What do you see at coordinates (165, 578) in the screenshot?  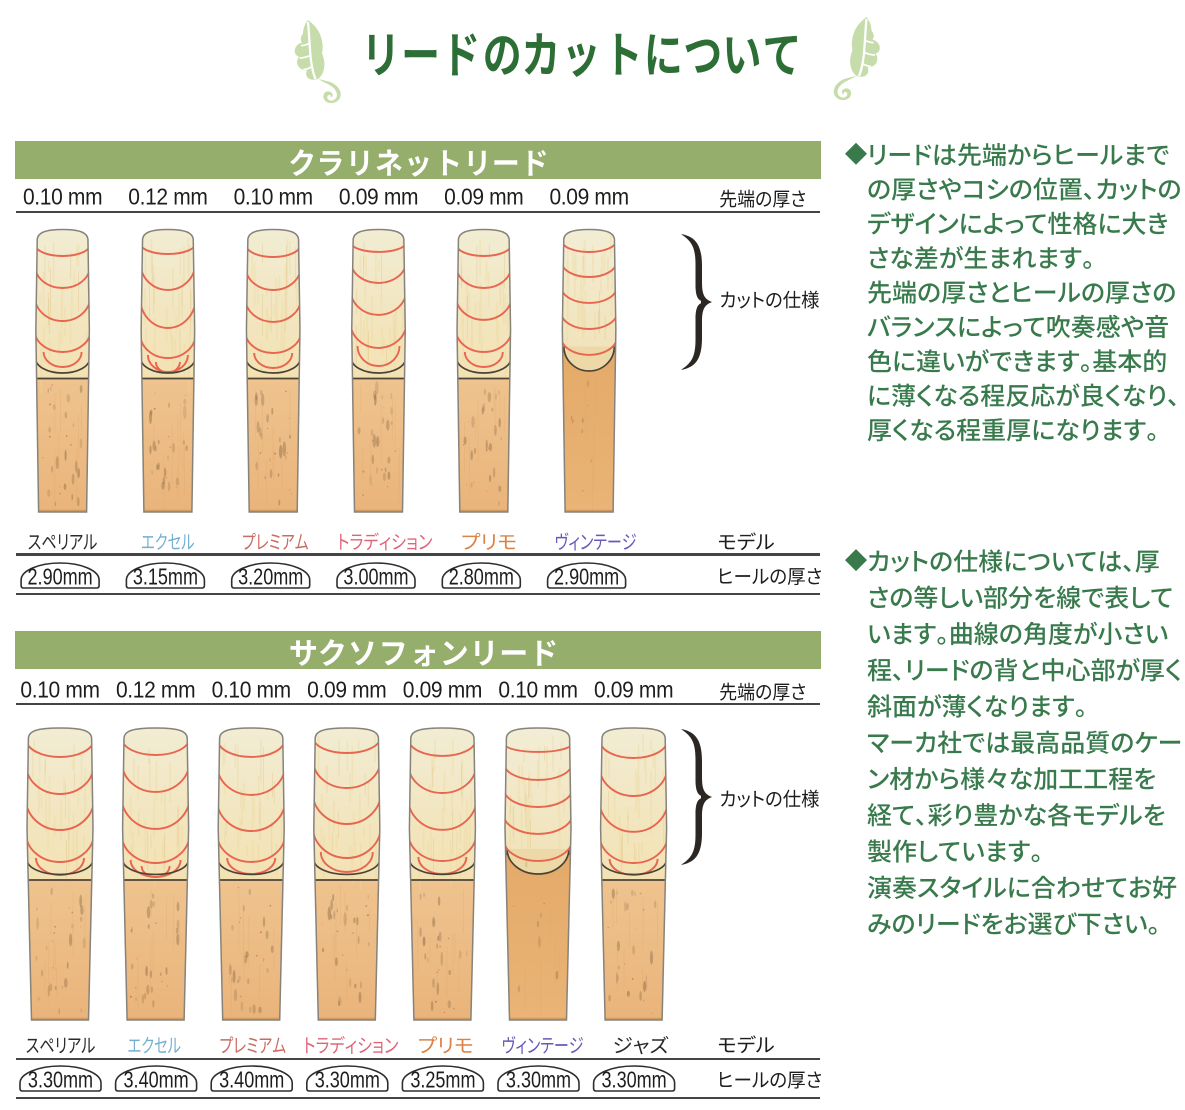 I see `svg-text: 3.15mm` at bounding box center [165, 578].